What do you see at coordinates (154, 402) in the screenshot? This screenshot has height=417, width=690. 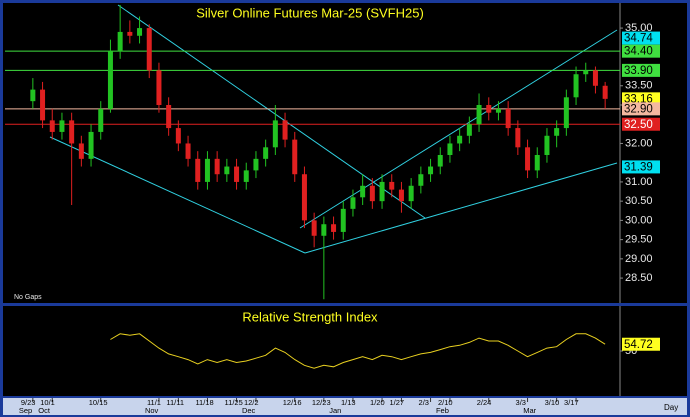 I see `x-tick-label: 11/1` at bounding box center [154, 402].